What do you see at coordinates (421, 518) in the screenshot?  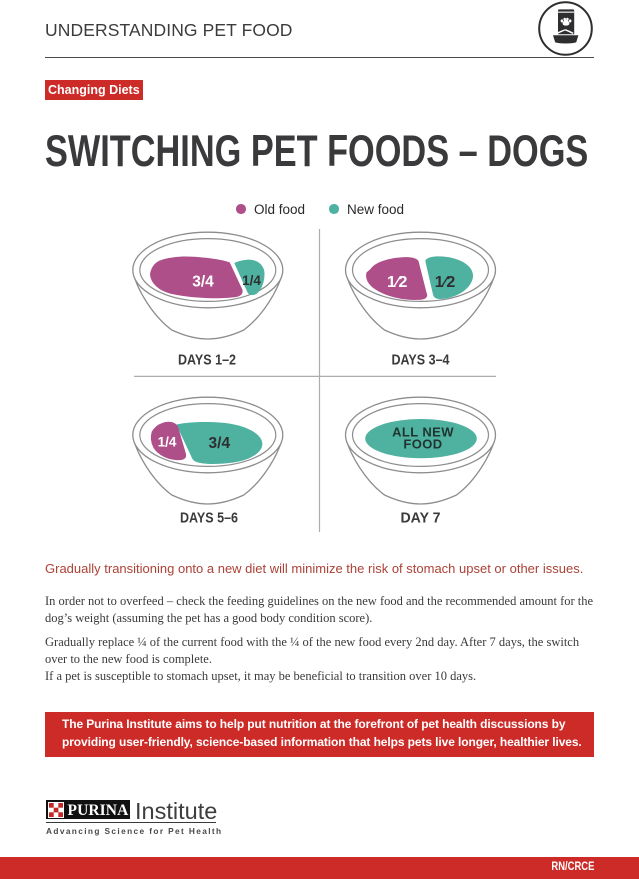 I see `svg-text: DAY 7` at bounding box center [421, 518].